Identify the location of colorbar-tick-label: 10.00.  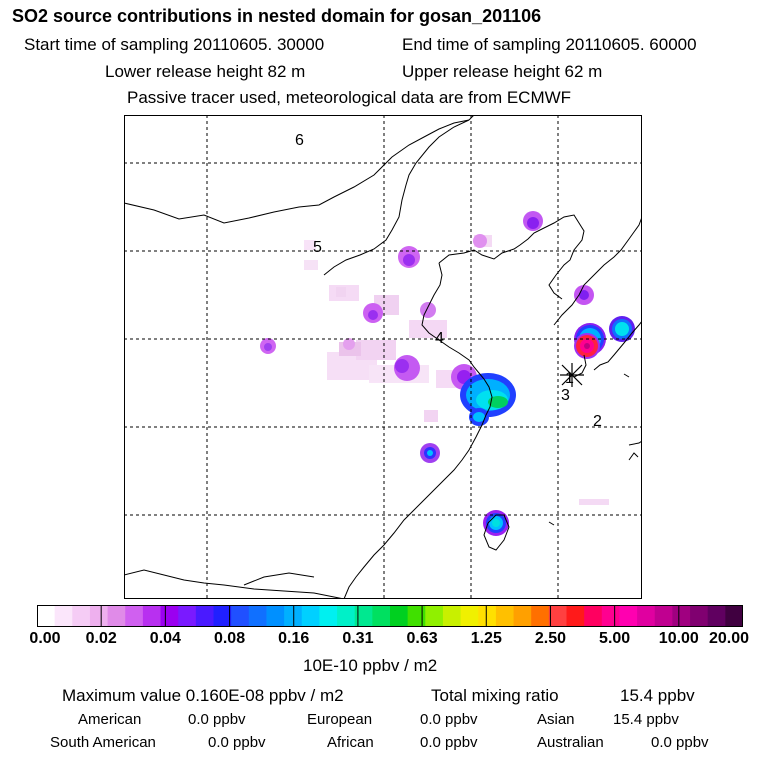
(678, 638).